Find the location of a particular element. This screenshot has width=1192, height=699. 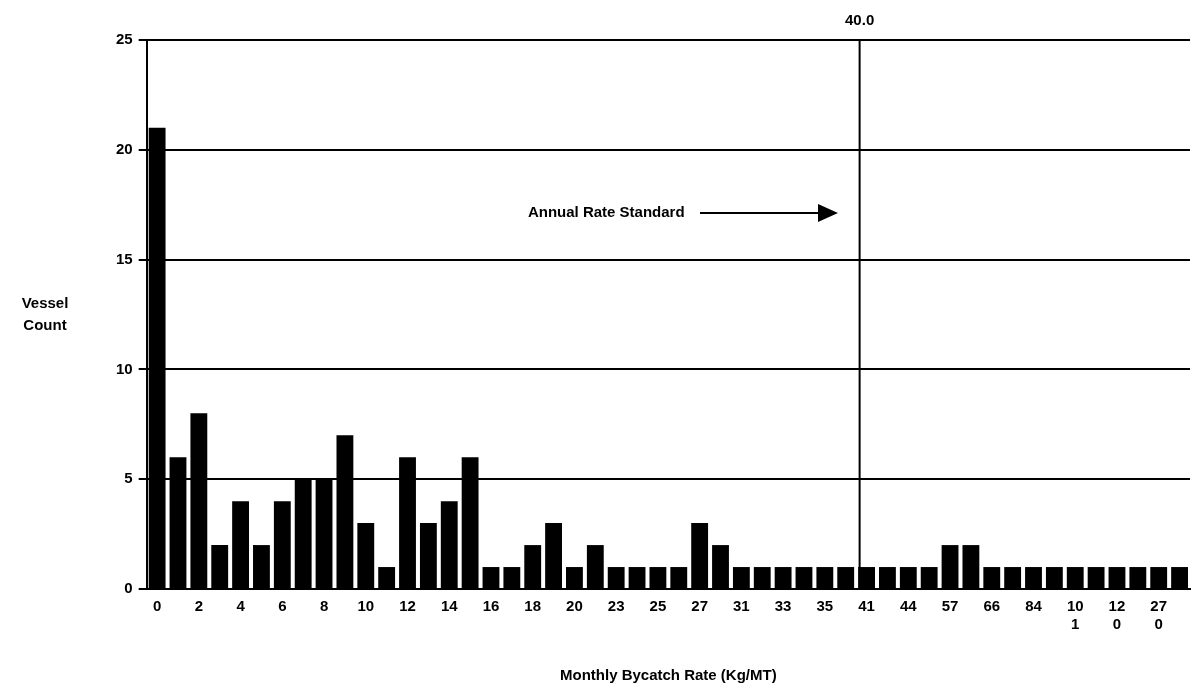

x-tick-label: 270 is located at coordinates (1159, 615).